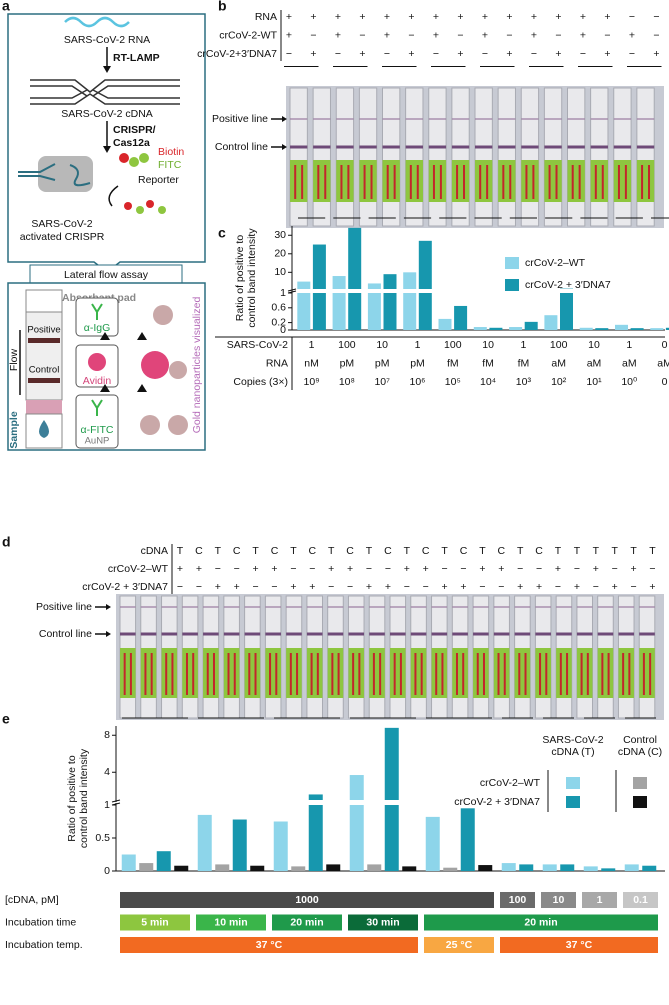 The image size is (669, 1005). What do you see at coordinates (640, 740) in the screenshot?
I see `legend-header: Control` at bounding box center [640, 740].